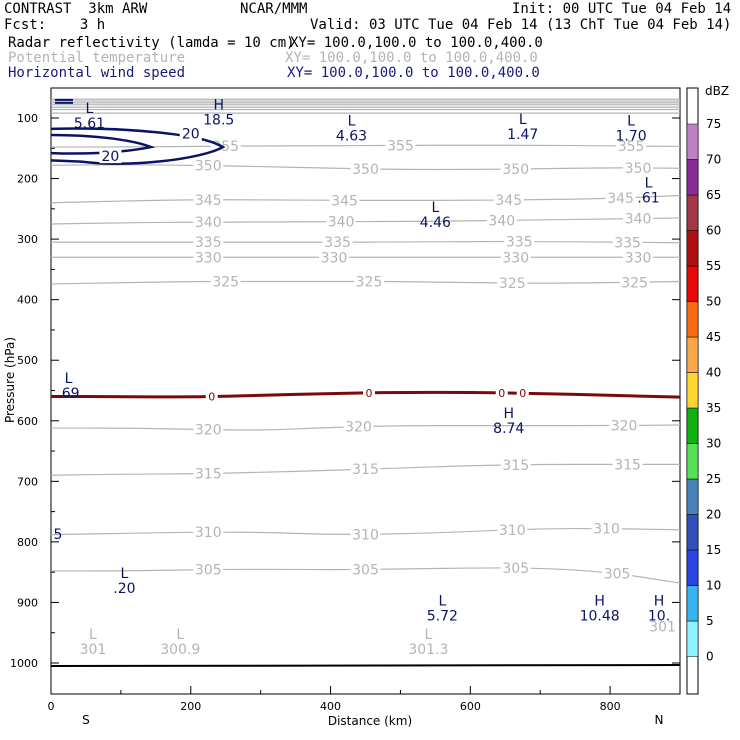  What do you see at coordinates (370, 721) in the screenshot?
I see `x-axis-title: Distance (km)` at bounding box center [370, 721].